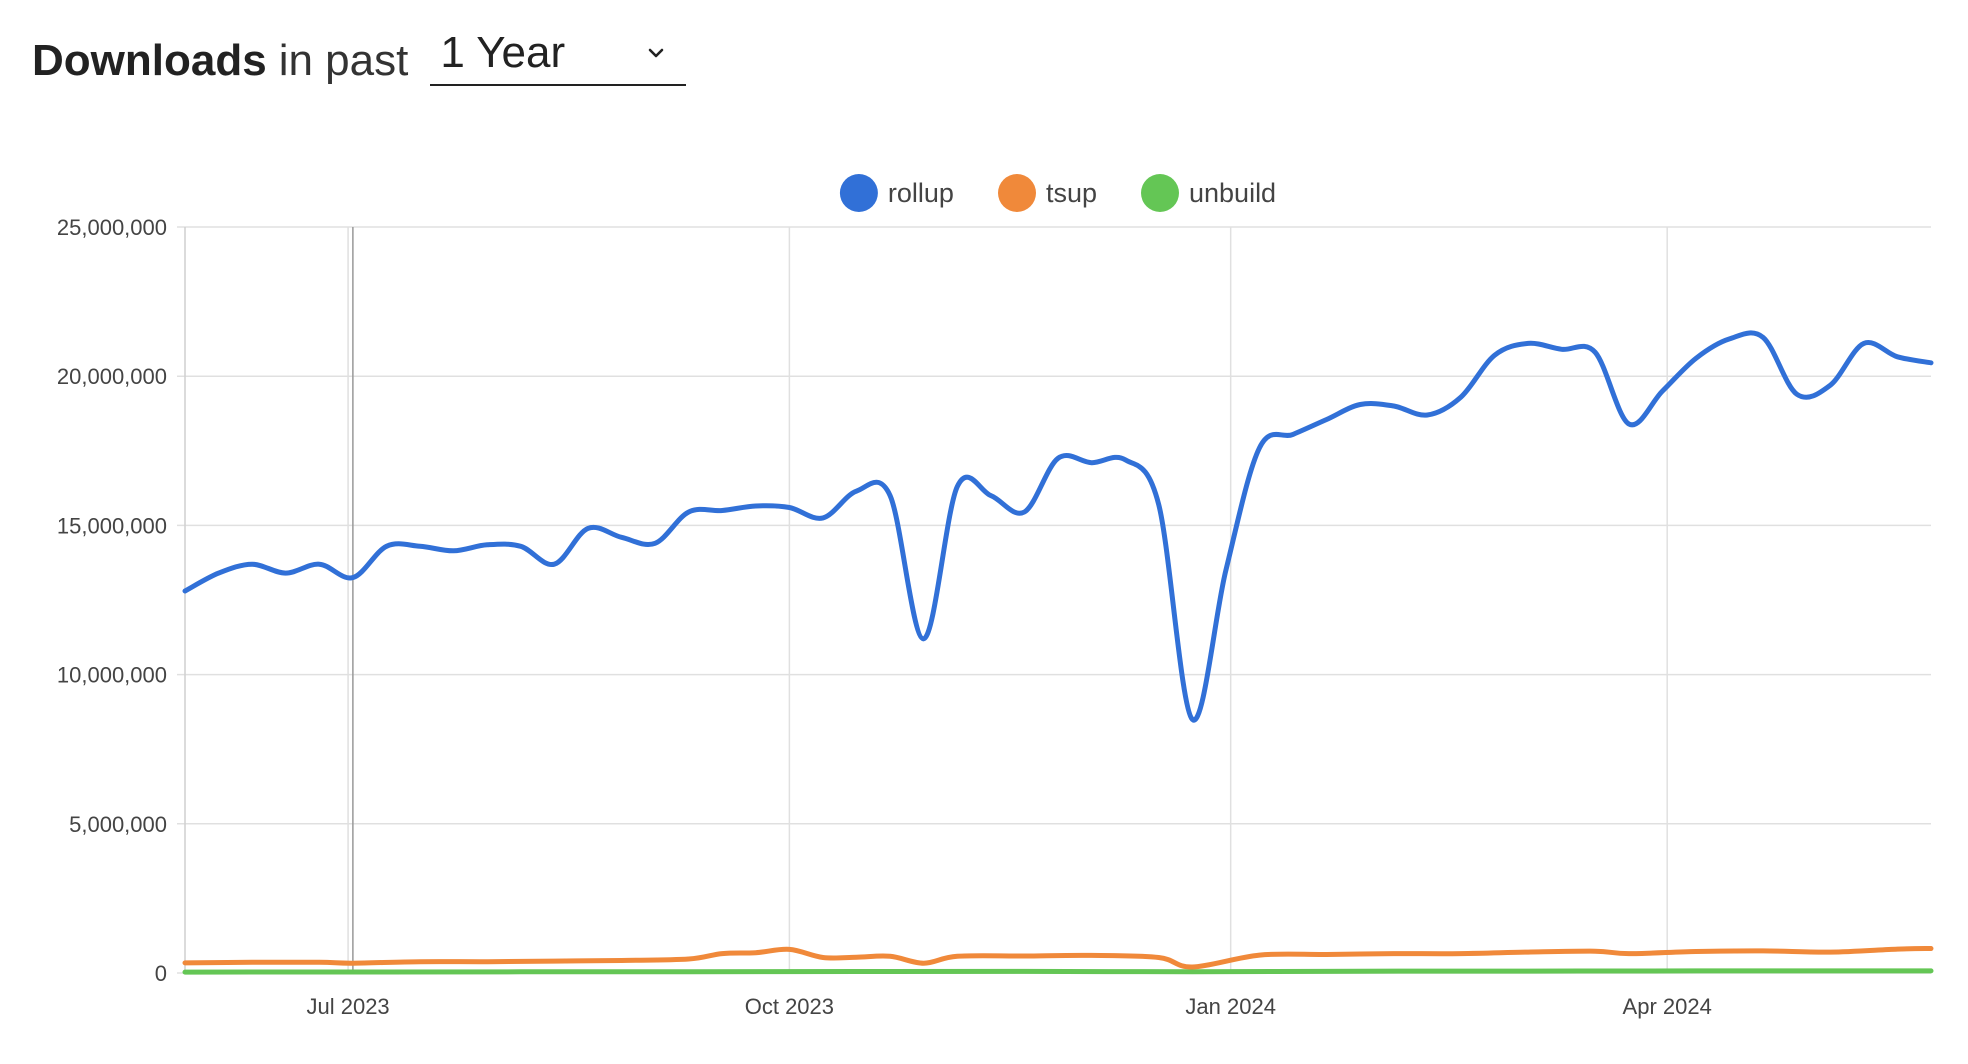 This screenshot has height=1064, width=1968. I want to click on downloads-header: Downloads in past 1 Year, so click(359, 54).